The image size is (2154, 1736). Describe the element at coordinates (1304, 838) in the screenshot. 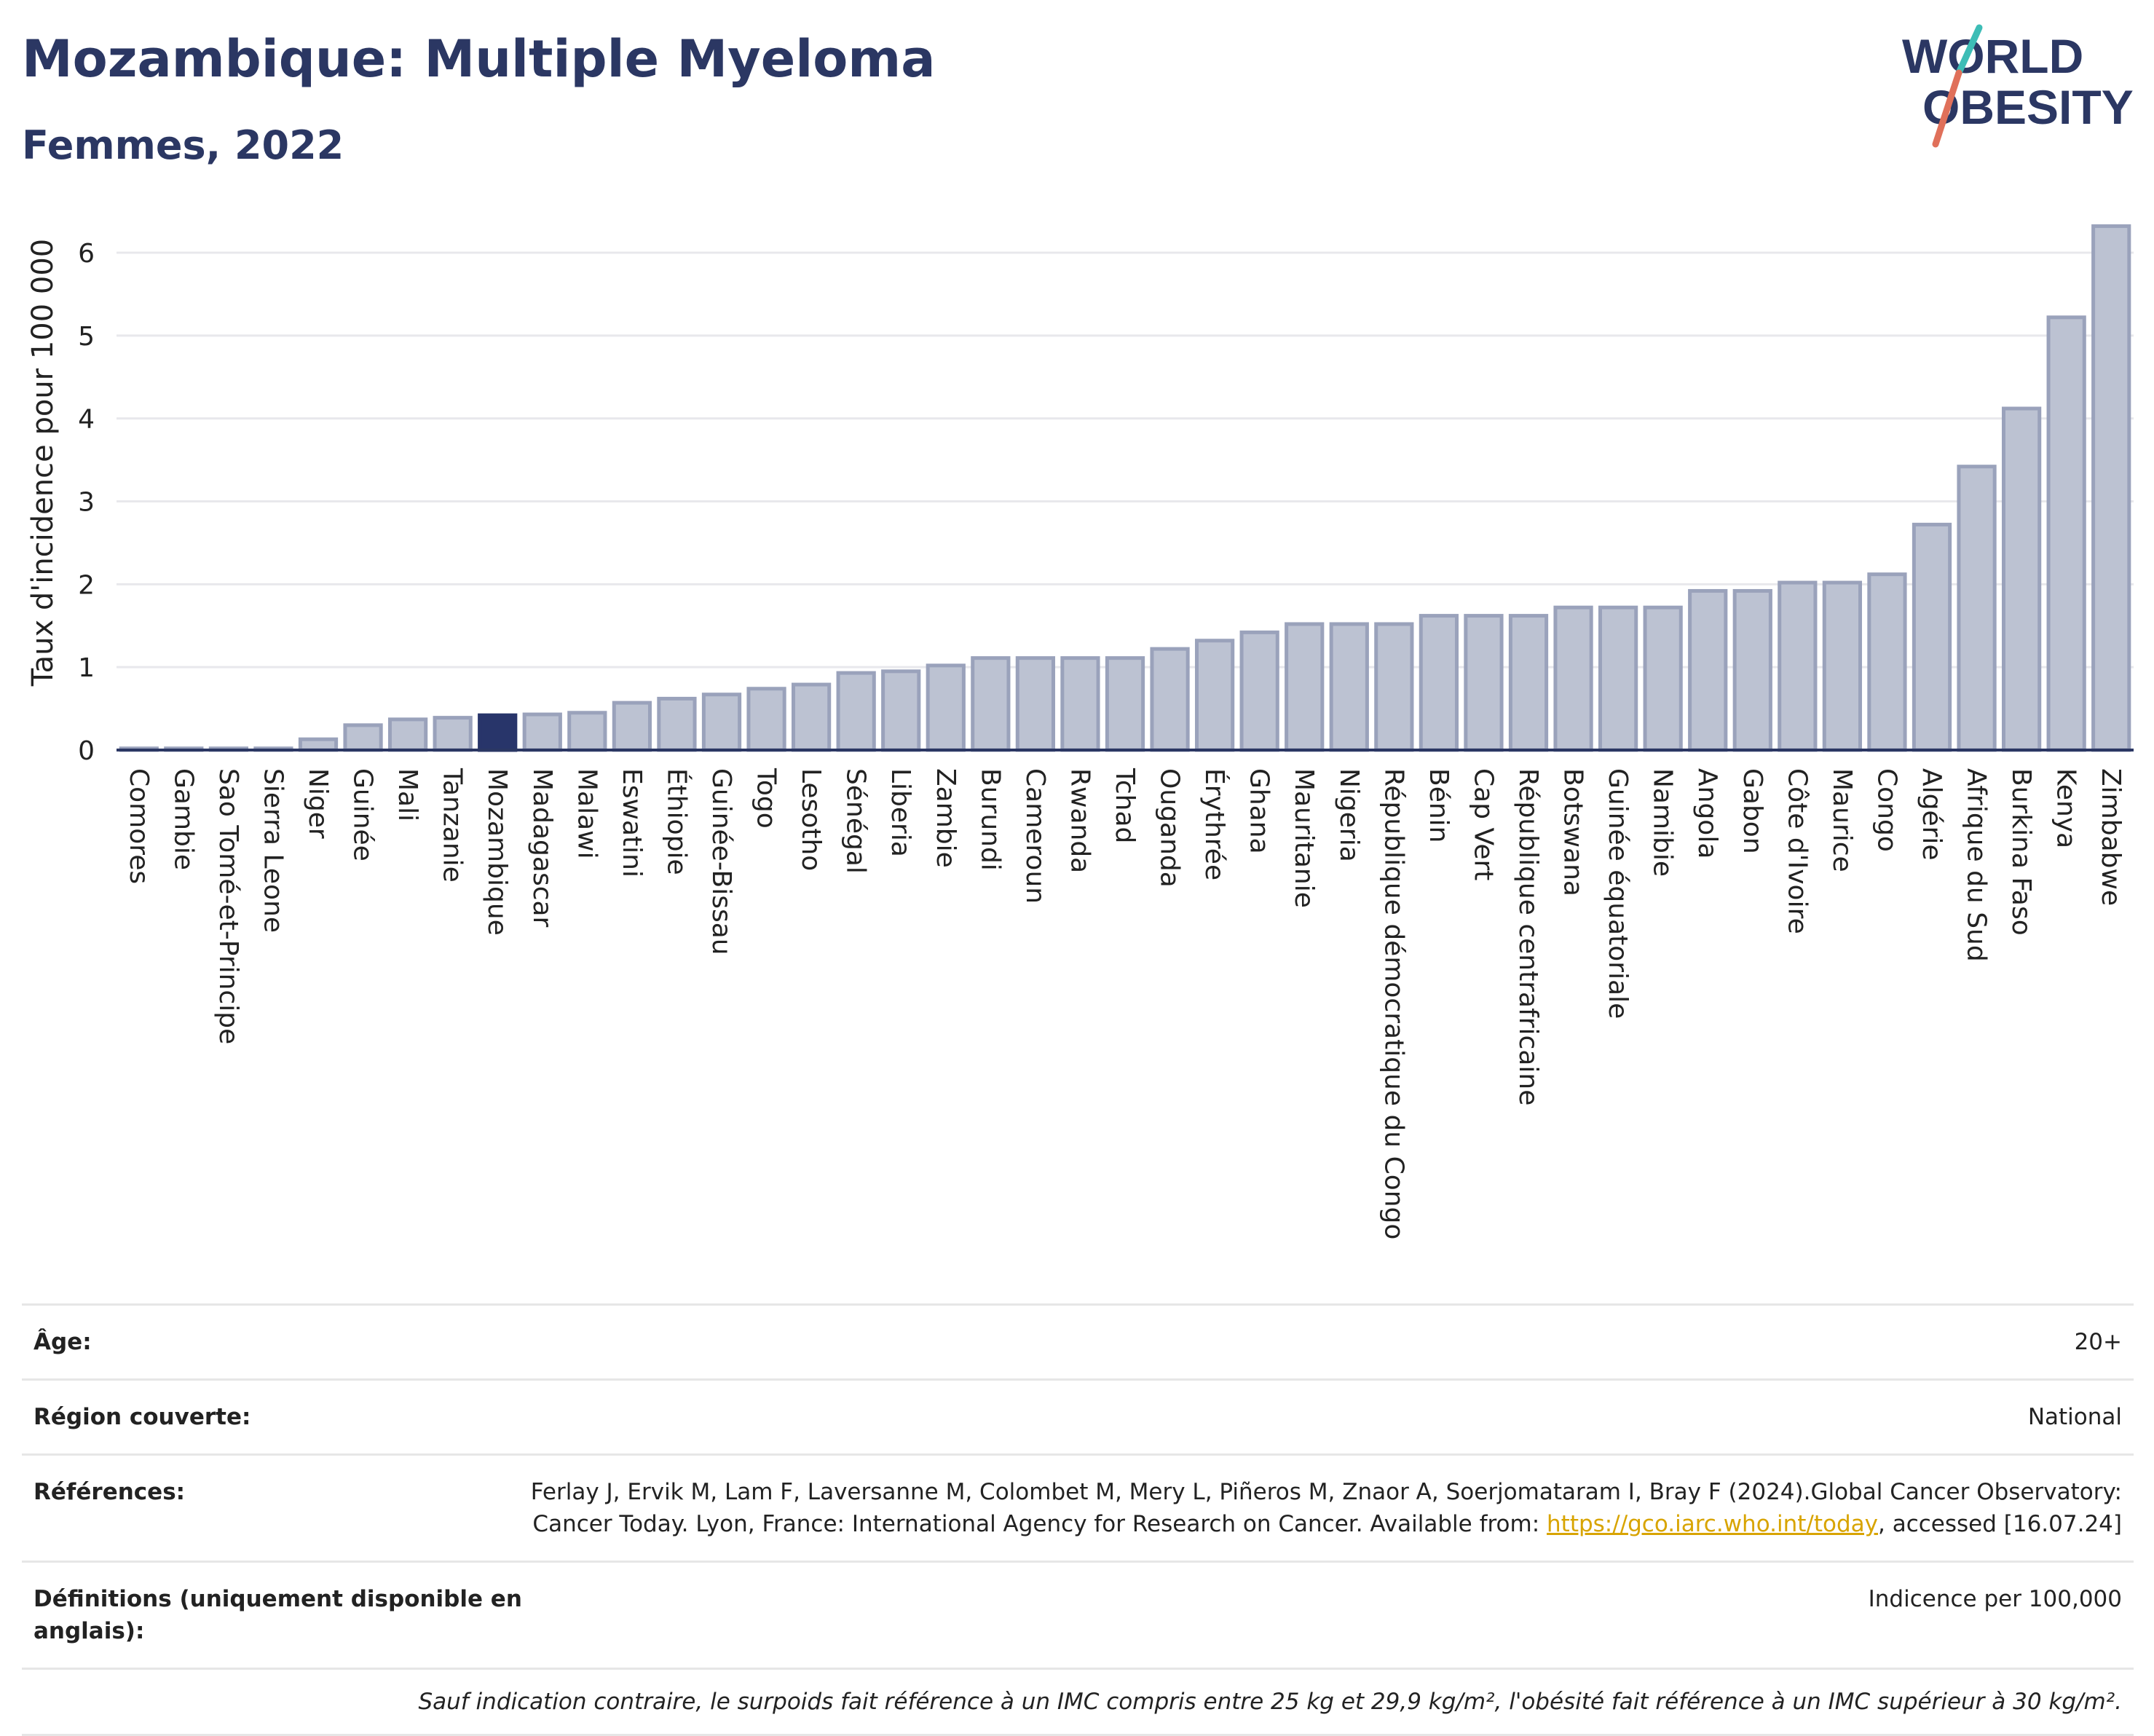

I see `x-tick-label: Mauritanie` at that location.